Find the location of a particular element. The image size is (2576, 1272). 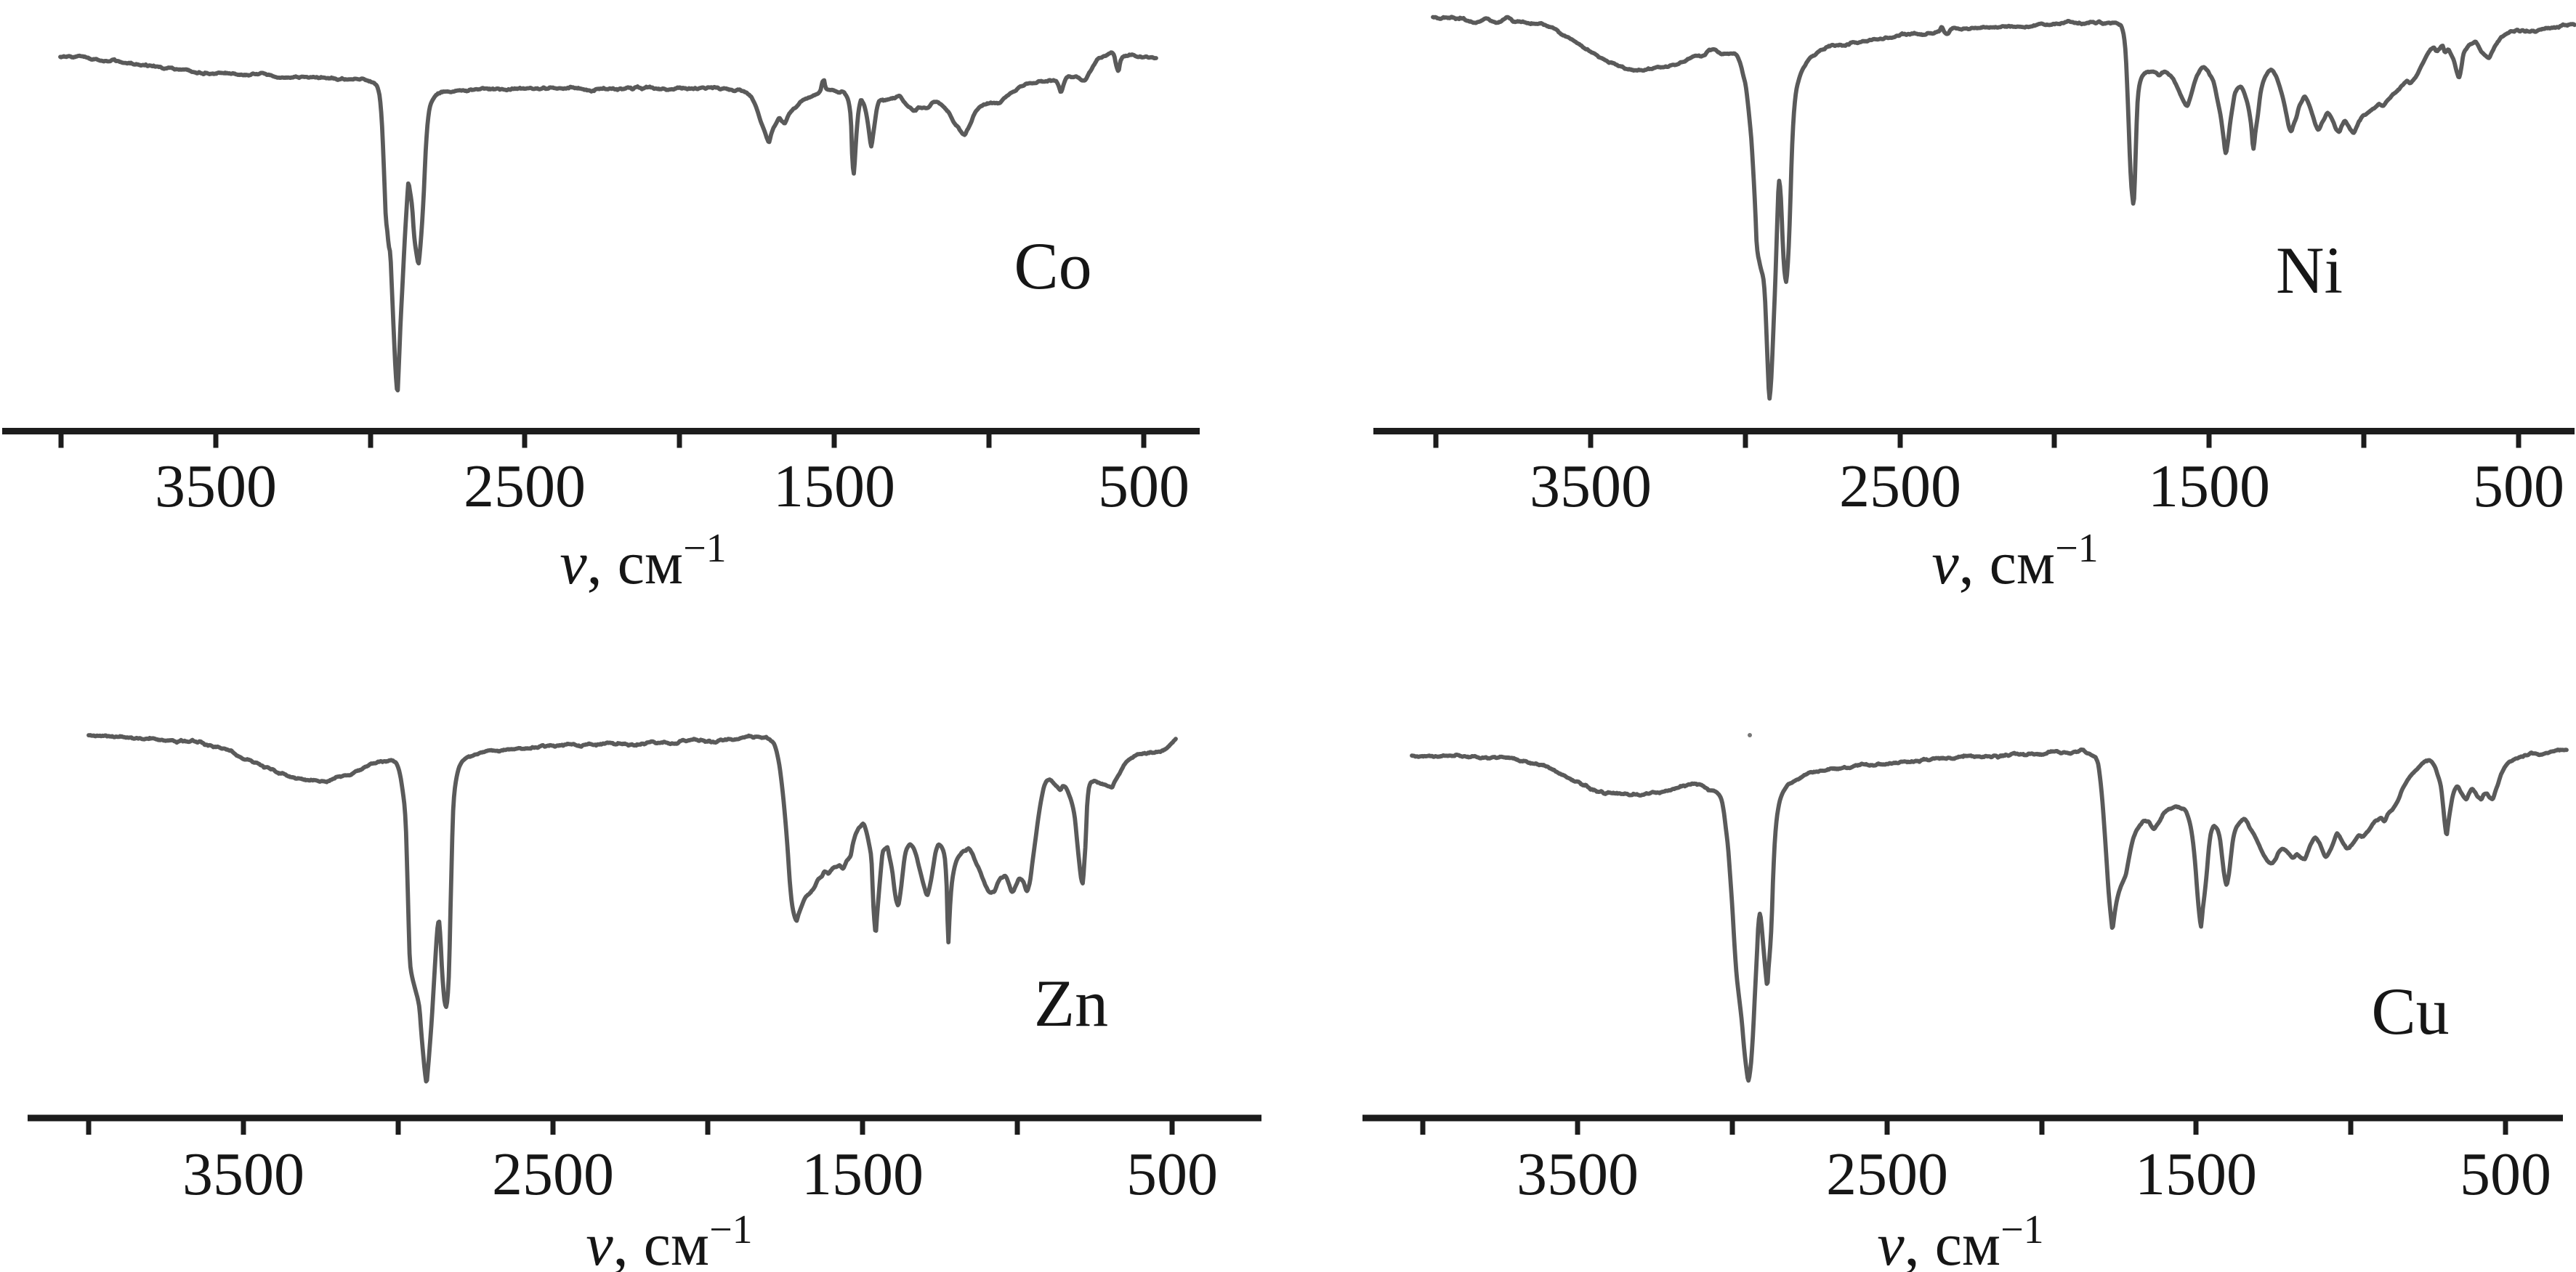

svg-text: Cu is located at coordinates (2410, 1011).